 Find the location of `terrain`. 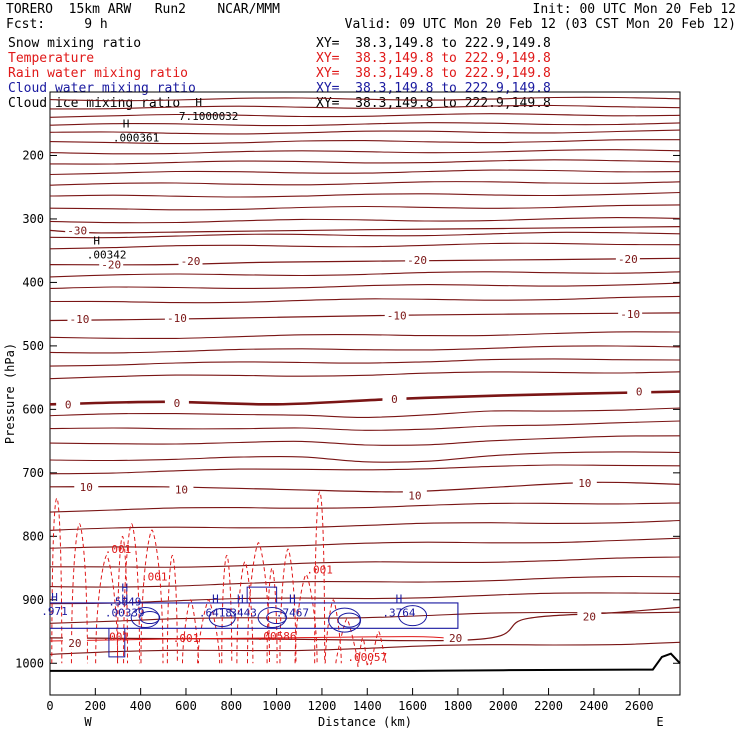

terrain is located at coordinates (365, 662).